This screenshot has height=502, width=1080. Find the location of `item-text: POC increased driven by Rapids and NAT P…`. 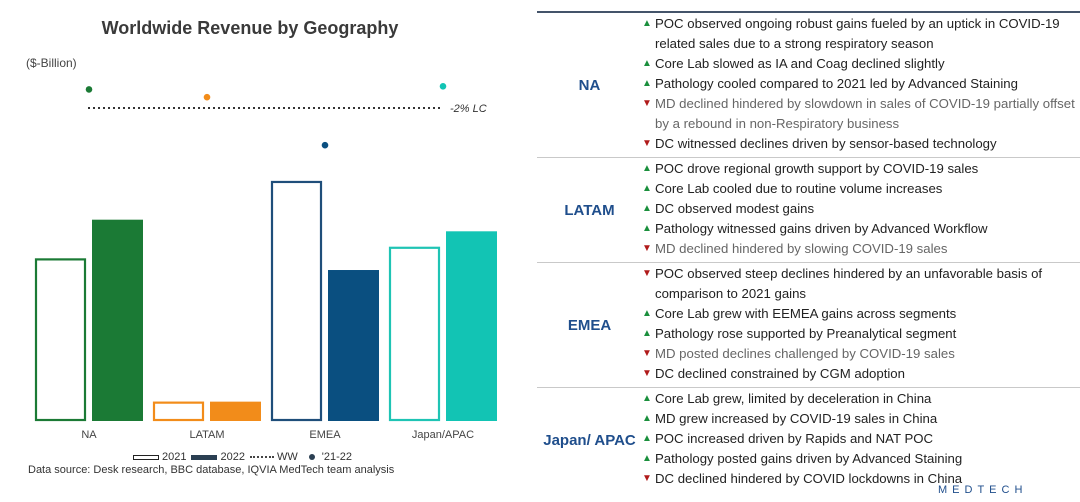

item-text: POC increased driven by Rapids and NAT P… is located at coordinates (794, 438).